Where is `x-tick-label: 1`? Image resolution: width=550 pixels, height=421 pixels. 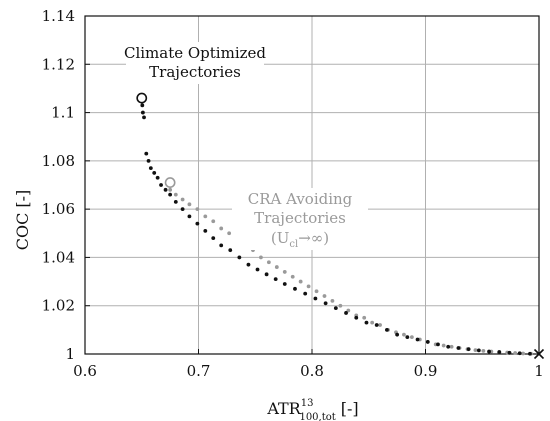
x-tick-label: 1 is located at coordinates (539, 371).